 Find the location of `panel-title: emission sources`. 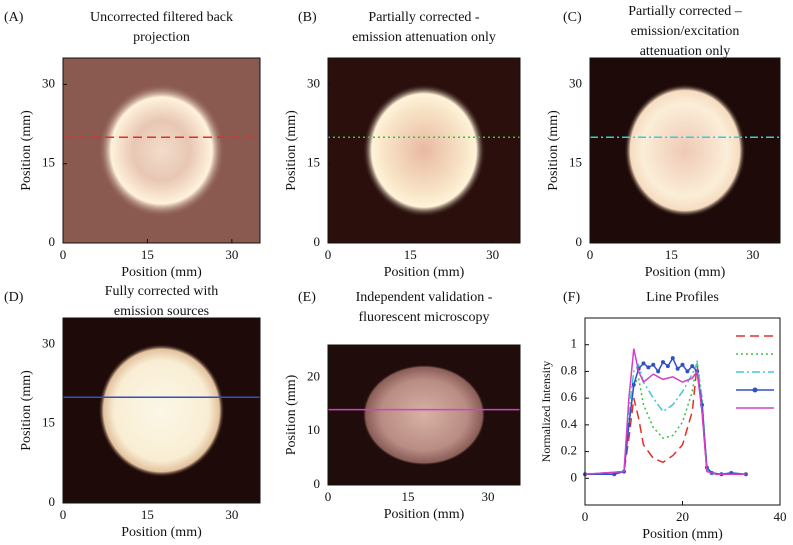

panel-title: emission sources is located at coordinates (161, 311).